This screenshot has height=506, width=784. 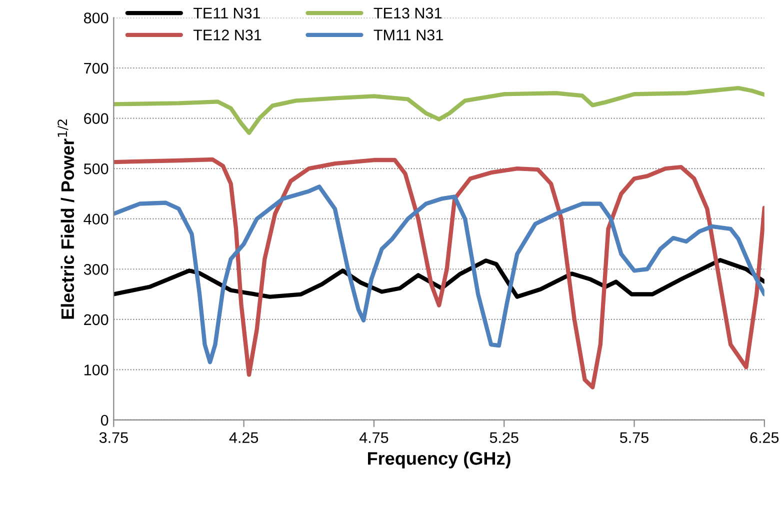 What do you see at coordinates (66, 219) in the screenshot?
I see `y-axis-title: Electric Field / Power$^{1/2}$` at bounding box center [66, 219].